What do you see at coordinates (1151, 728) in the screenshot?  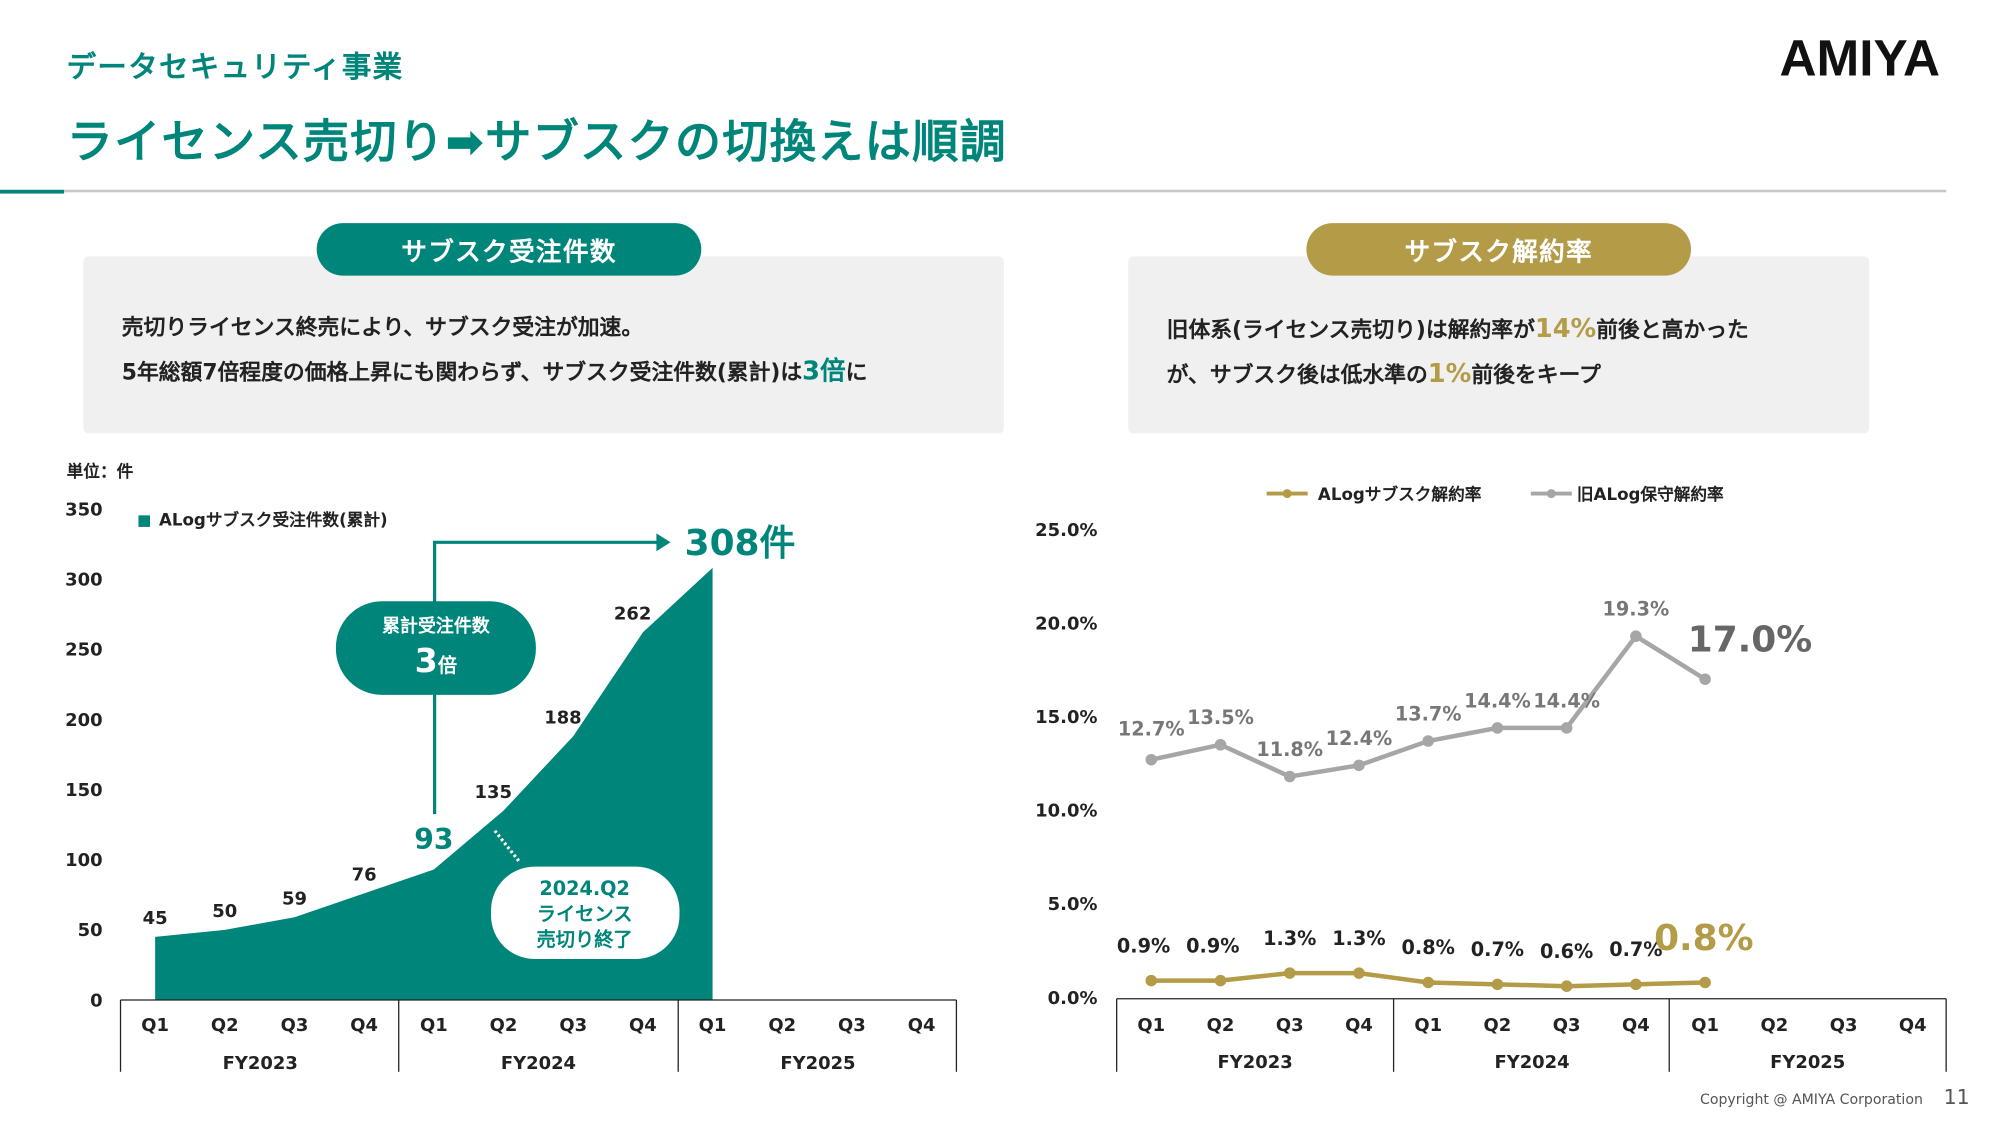 I see `data-label: 12.7%` at bounding box center [1151, 728].